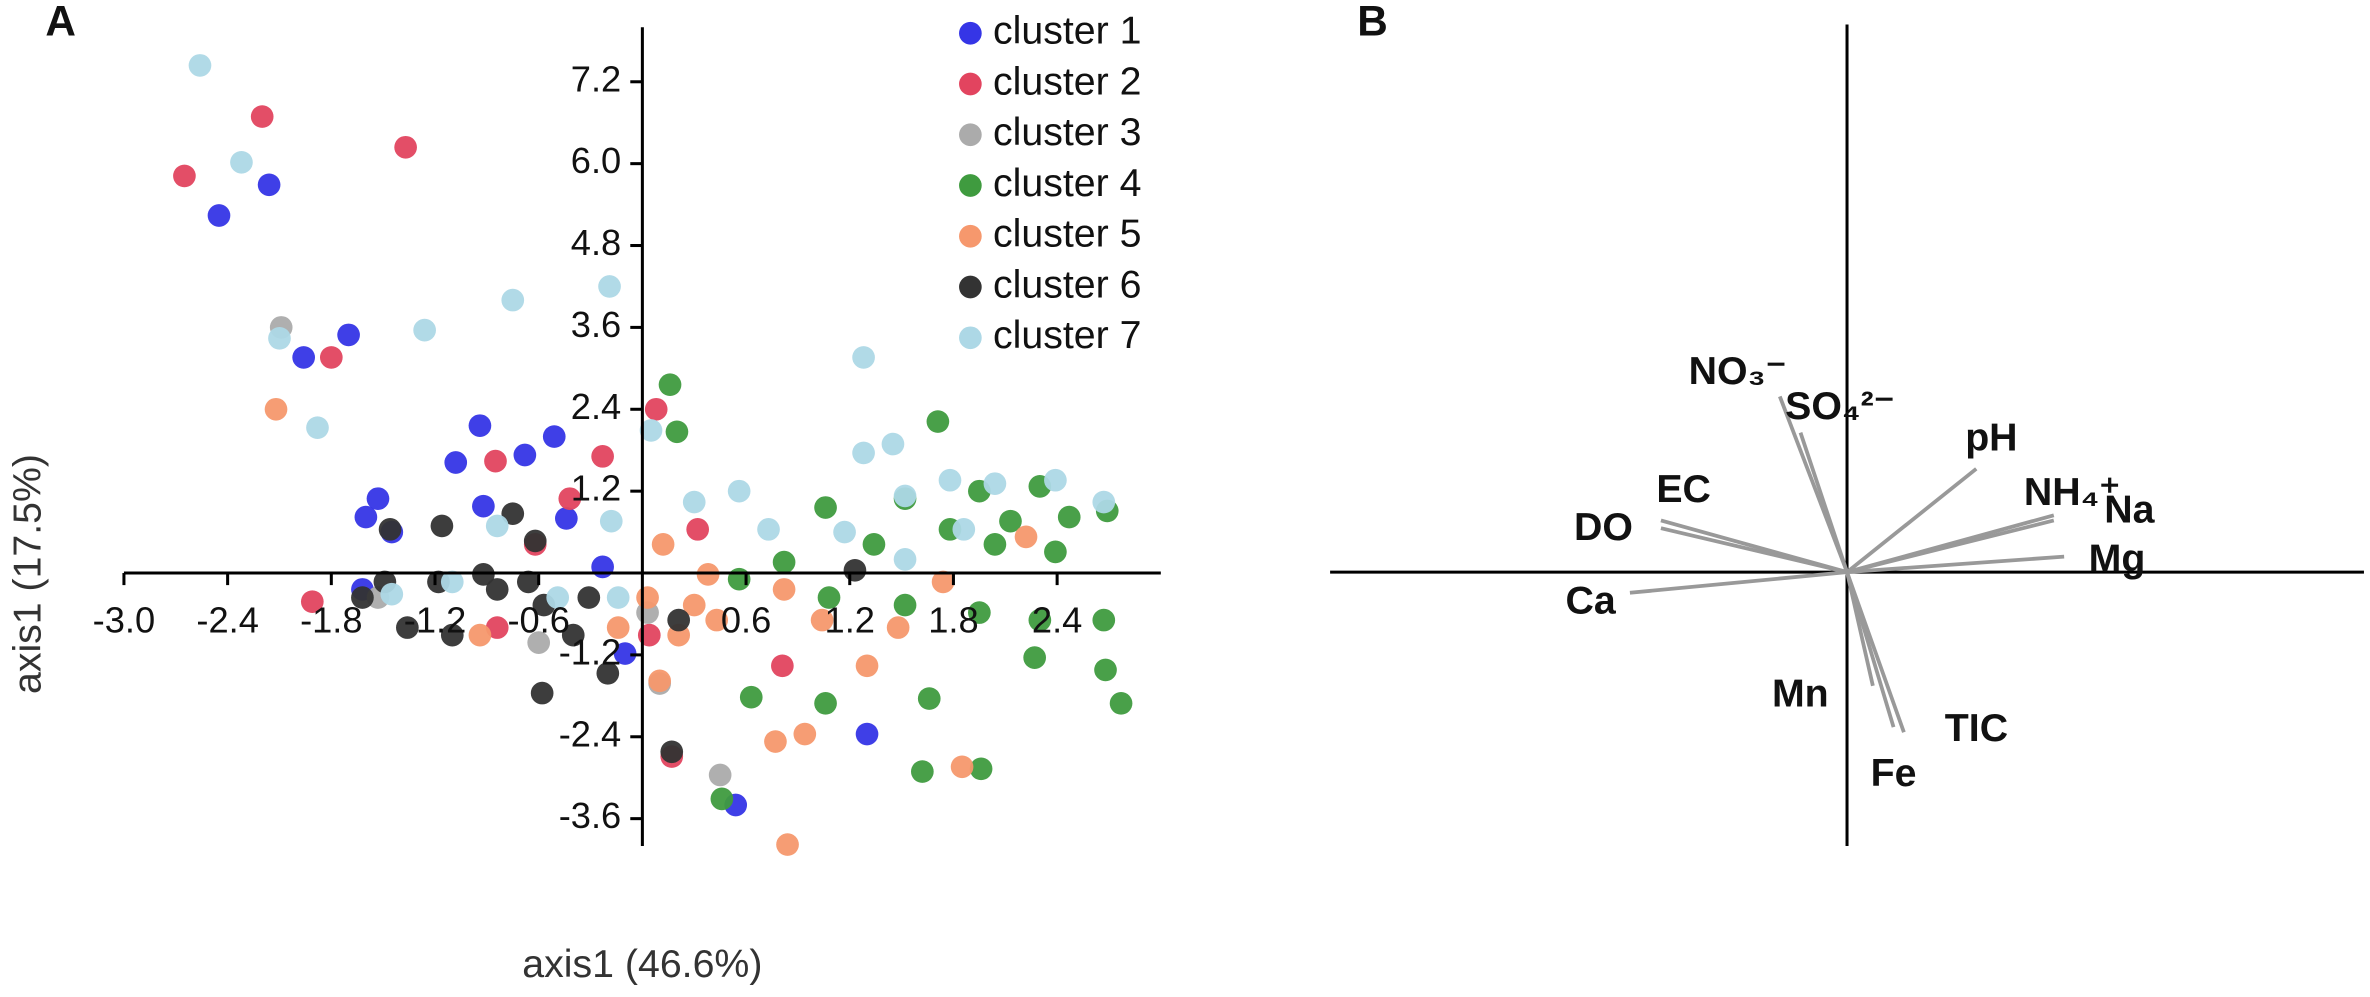 The image size is (2370, 997). I want to click on x-tick-label: -3.0, so click(124, 619).